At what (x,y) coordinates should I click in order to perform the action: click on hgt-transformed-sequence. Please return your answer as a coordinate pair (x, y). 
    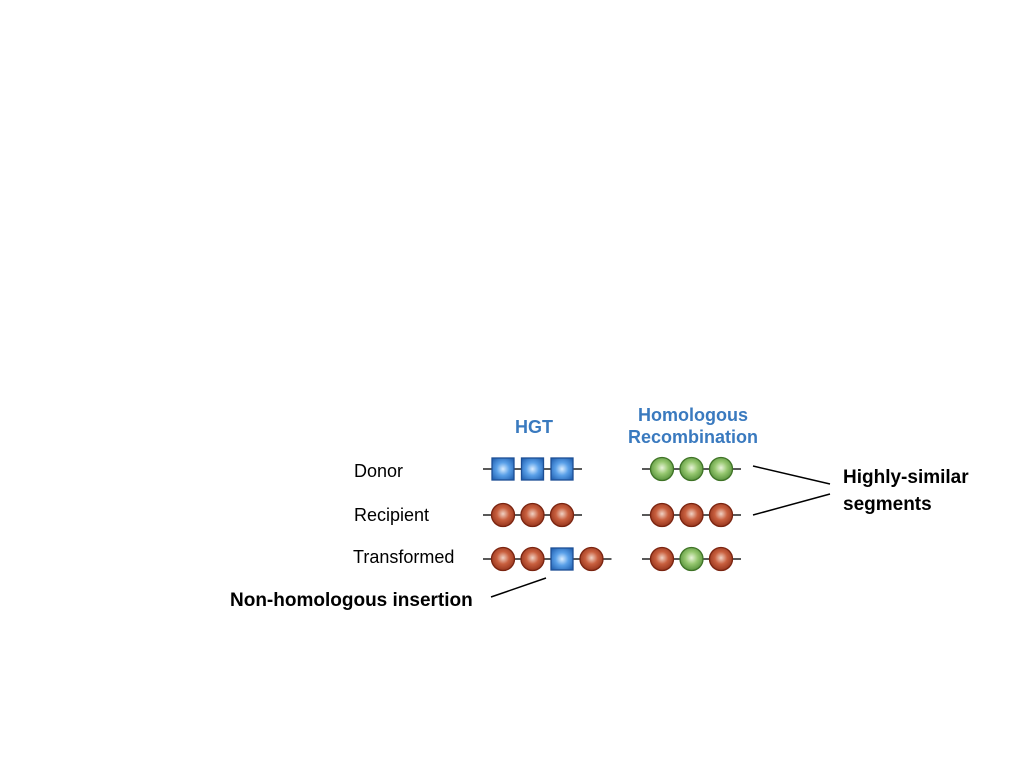
    Looking at the image, I should click on (547, 559).